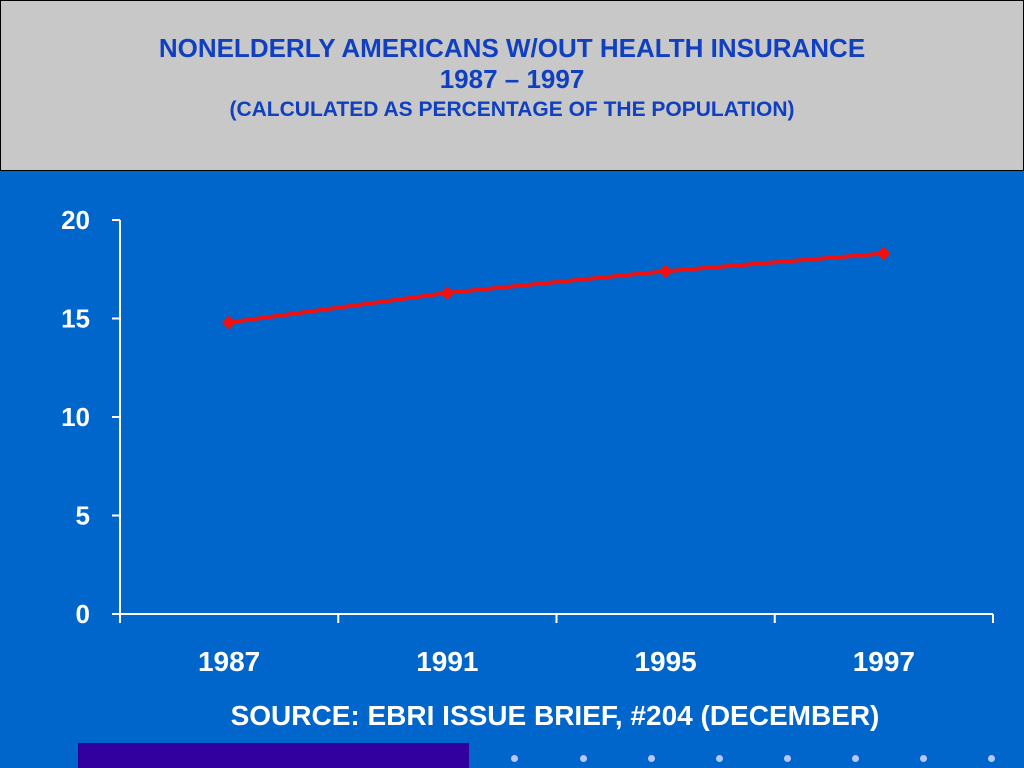  Describe the element at coordinates (83, 614) in the screenshot. I see `y-tick-label: 0` at that location.